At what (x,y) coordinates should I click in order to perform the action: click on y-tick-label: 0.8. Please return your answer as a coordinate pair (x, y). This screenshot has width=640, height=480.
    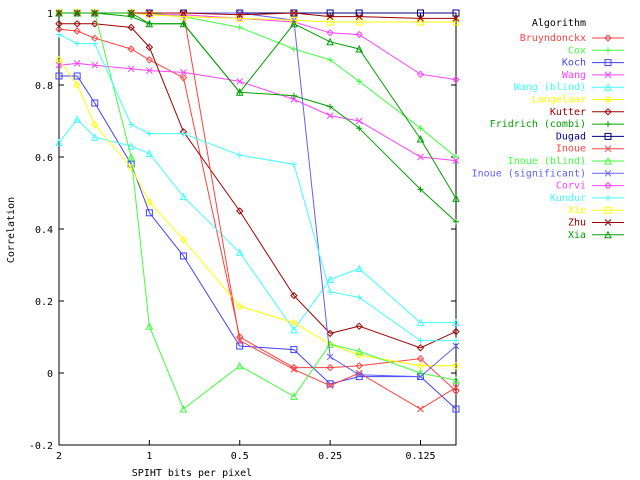
    Looking at the image, I should click on (44, 86).